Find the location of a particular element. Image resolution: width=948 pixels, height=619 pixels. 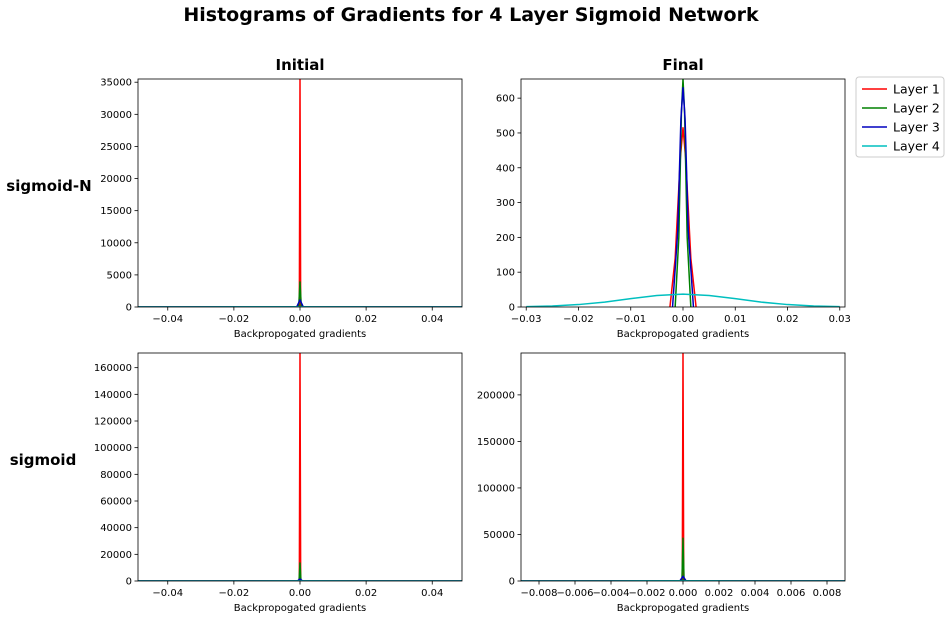

y-tick-label: 60000 is located at coordinates (116, 502).